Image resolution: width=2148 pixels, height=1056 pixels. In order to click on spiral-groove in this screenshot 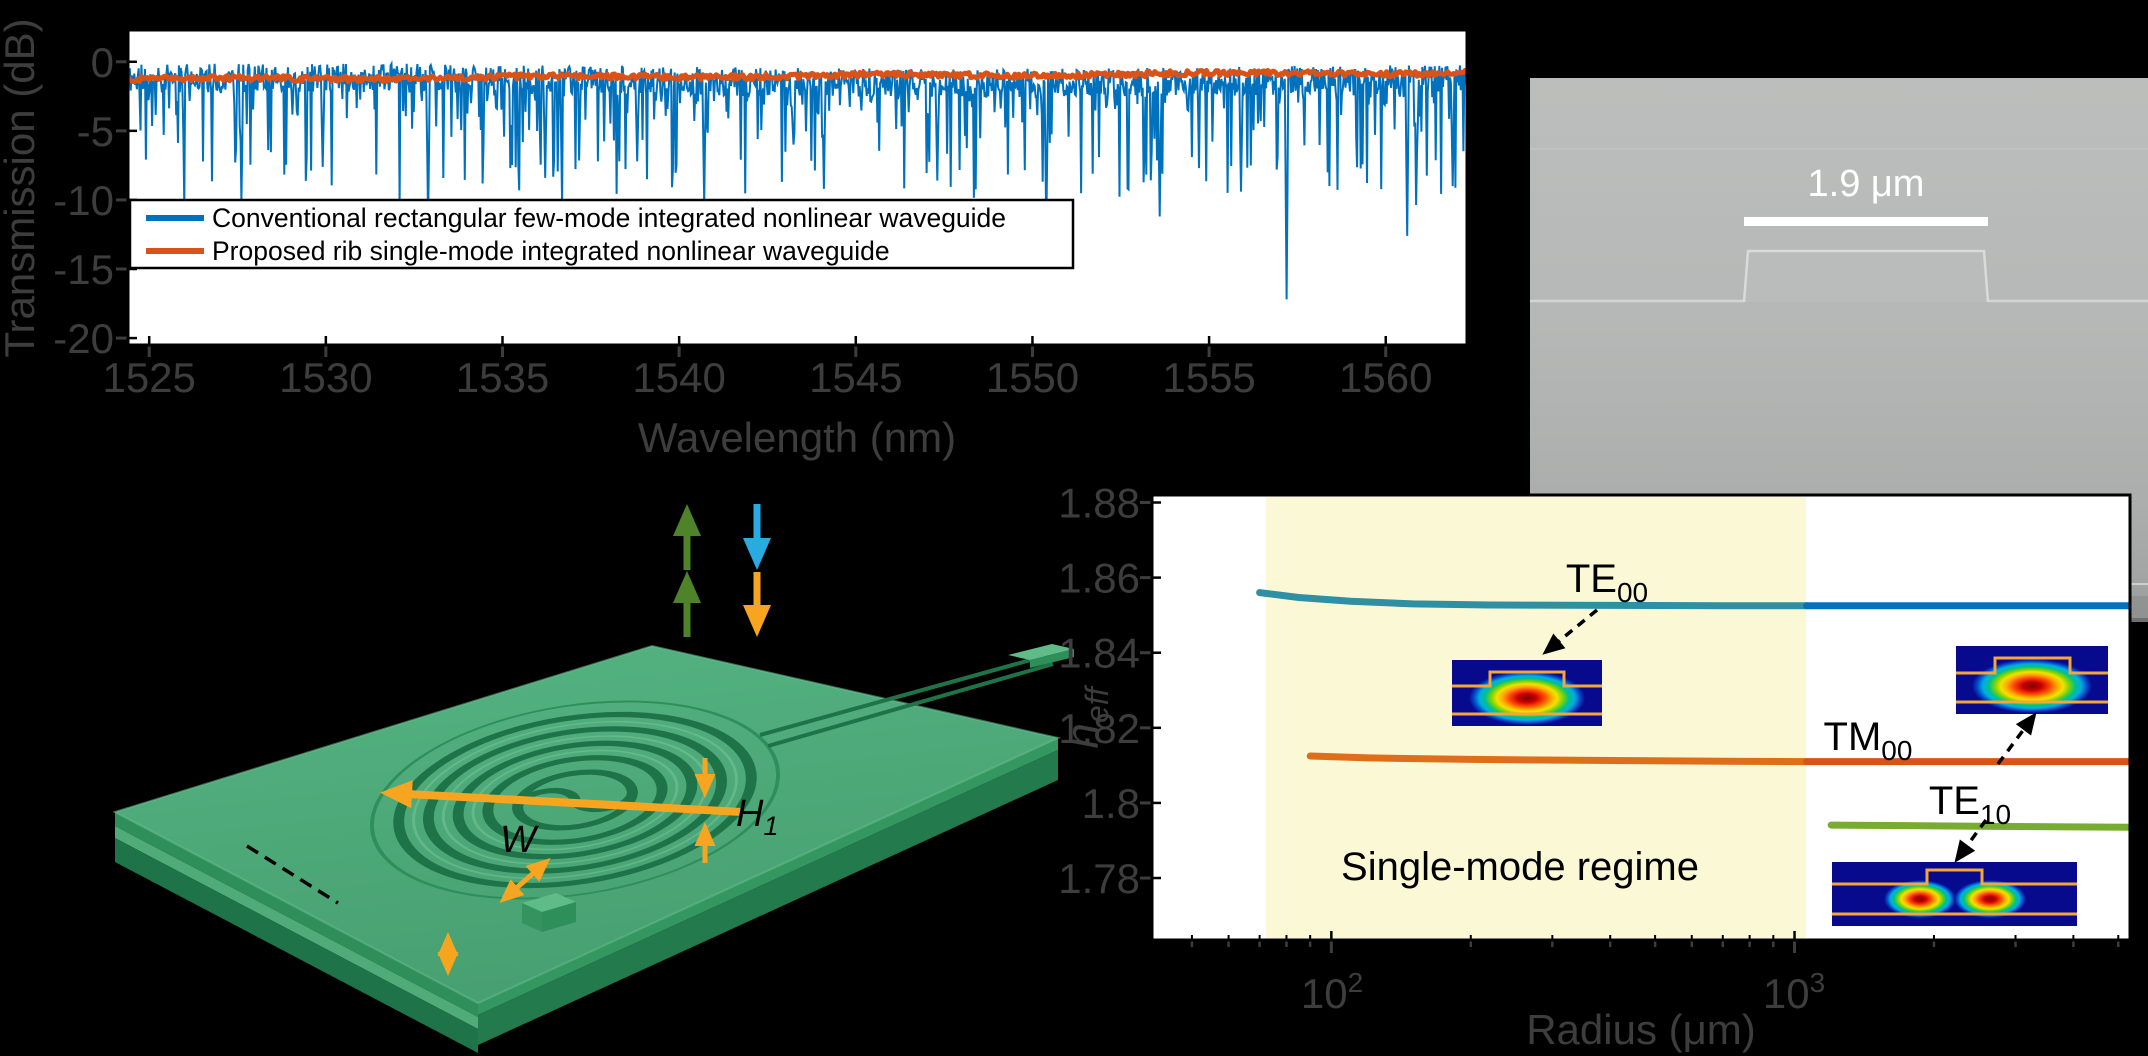, I will do `click(575, 800)`.